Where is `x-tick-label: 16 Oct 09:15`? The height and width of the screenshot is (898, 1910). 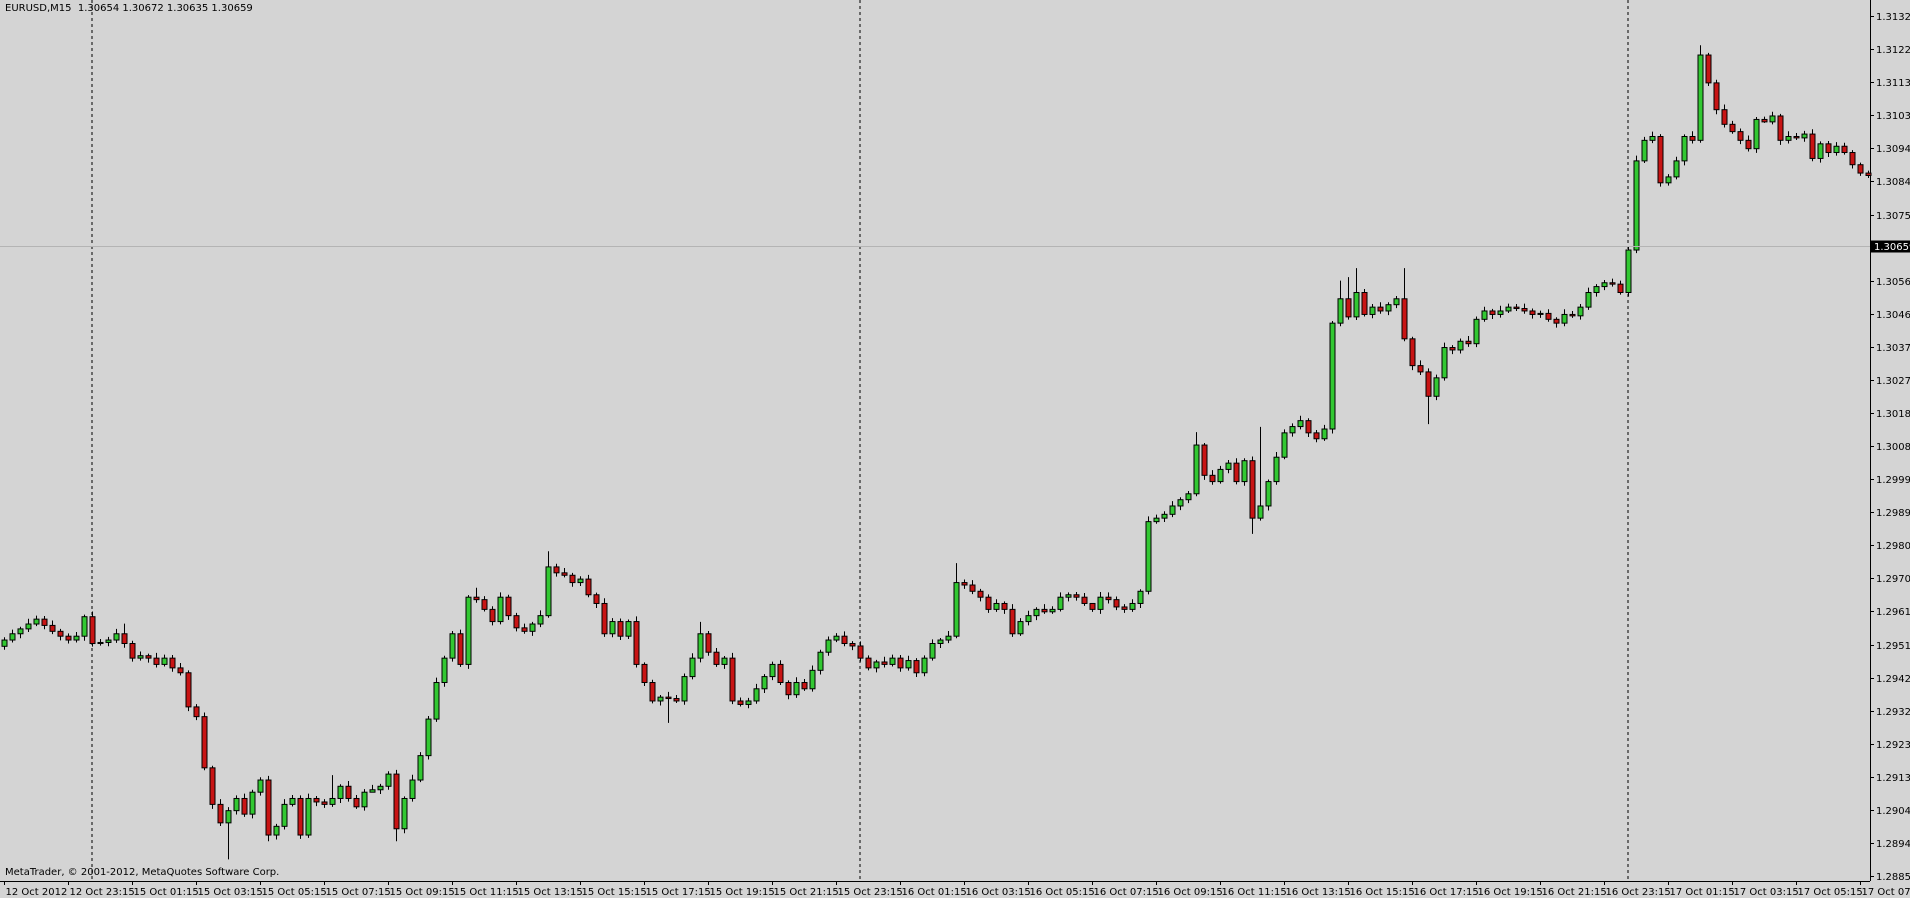
x-tick-label: 16 Oct 09:15 is located at coordinates (1190, 892).